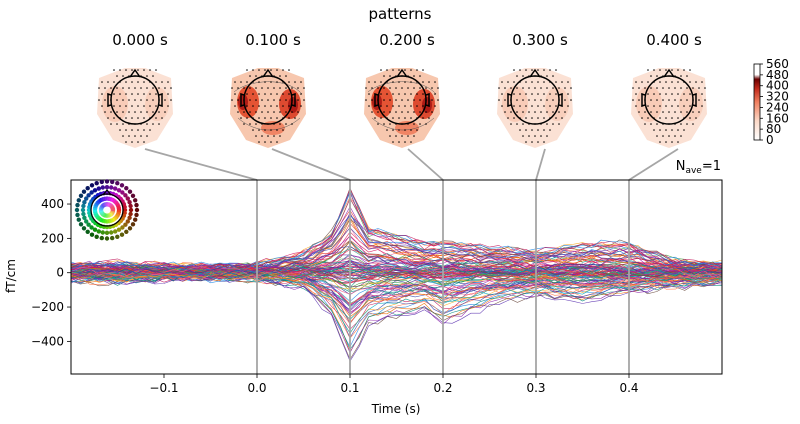  I want to click on y-tick-label: −400, so click(47, 341).